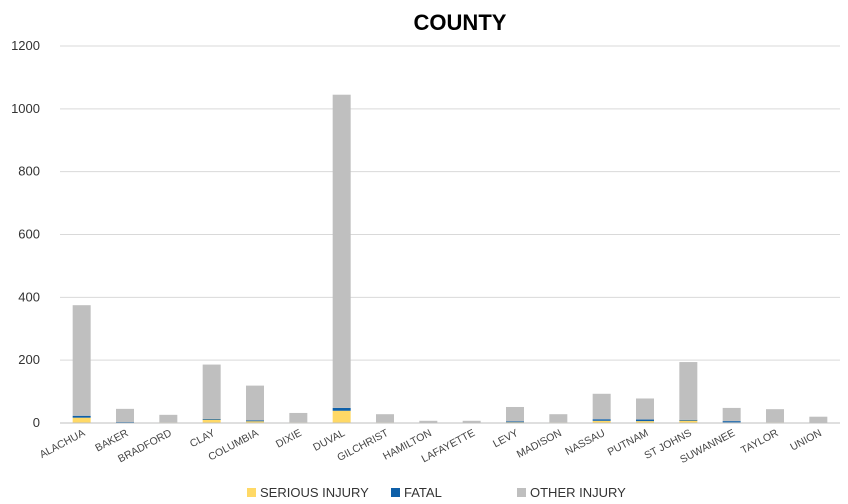 The width and height of the screenshot is (848, 504). Describe the element at coordinates (62, 444) in the screenshot. I see `x-tick-label: ALACHUA` at that location.